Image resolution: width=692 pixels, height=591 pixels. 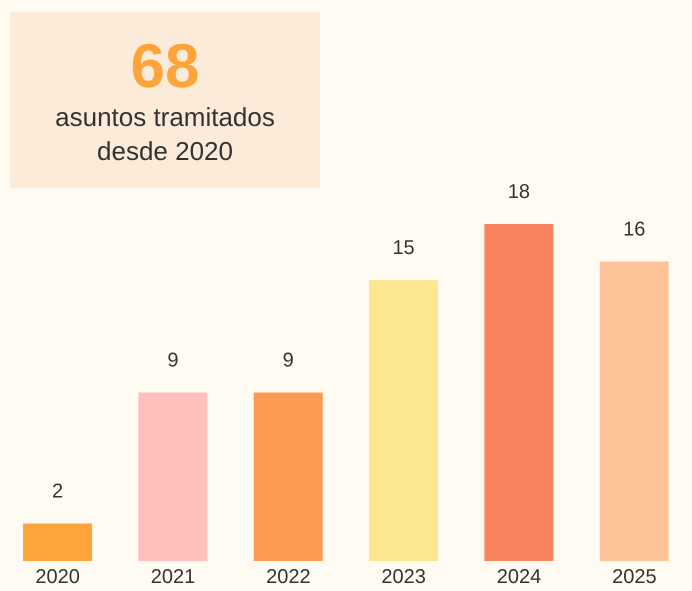 I want to click on x-tick-label: 2020, so click(x=57, y=577).